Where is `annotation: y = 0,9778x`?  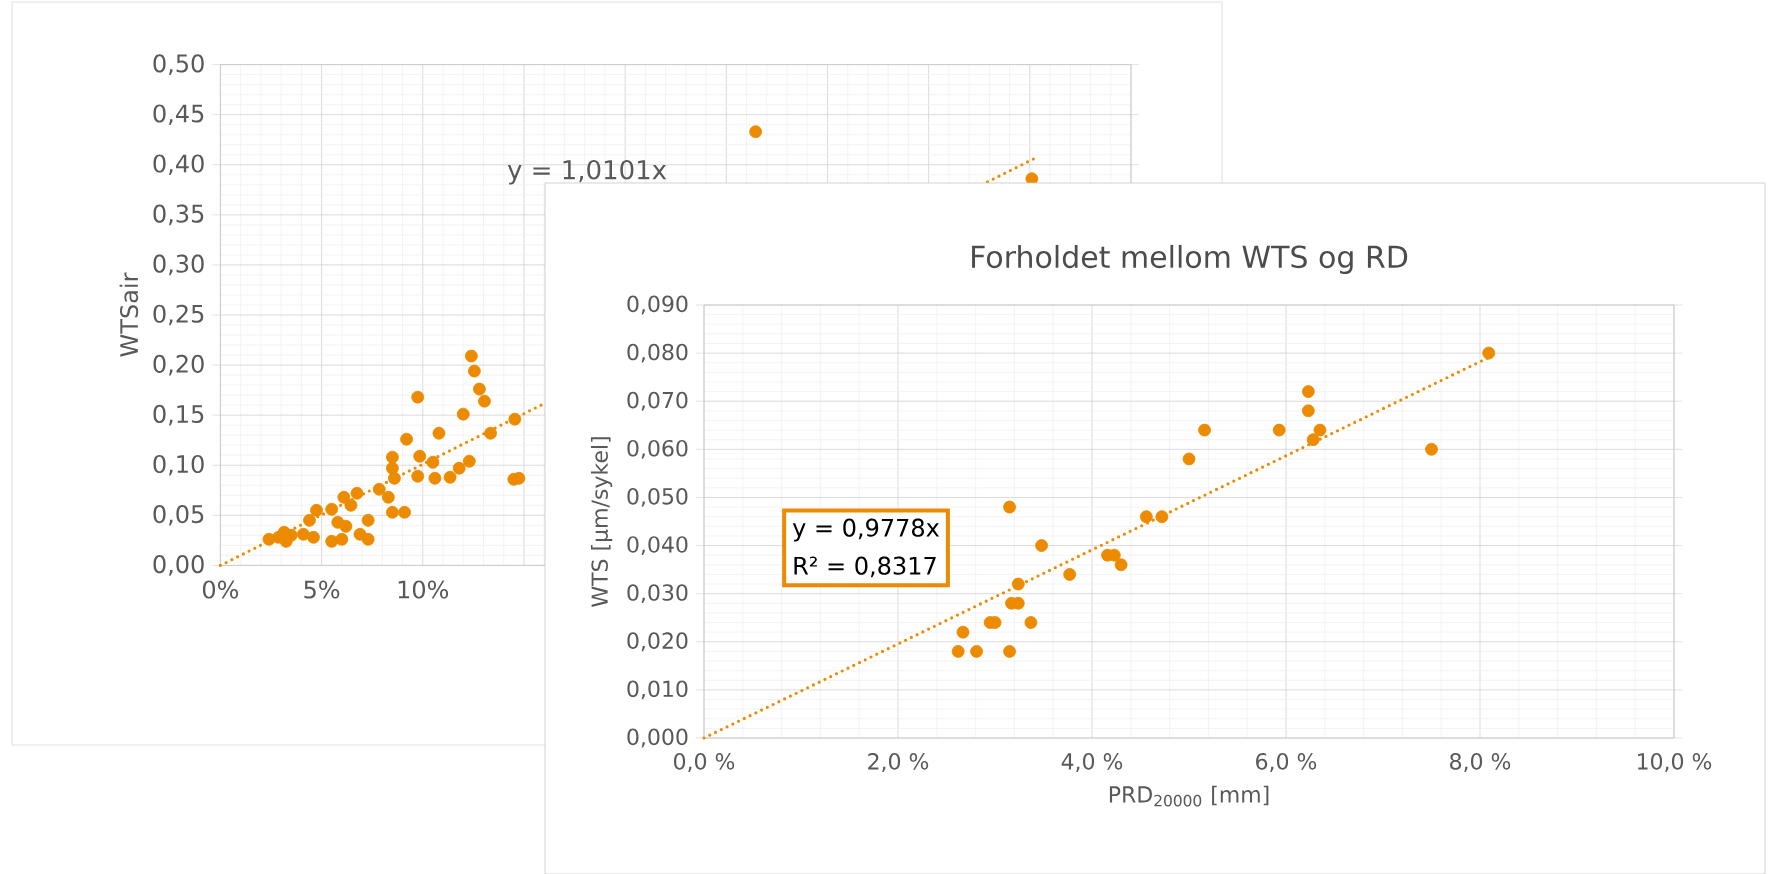
annotation: y = 0,9778x is located at coordinates (866, 530).